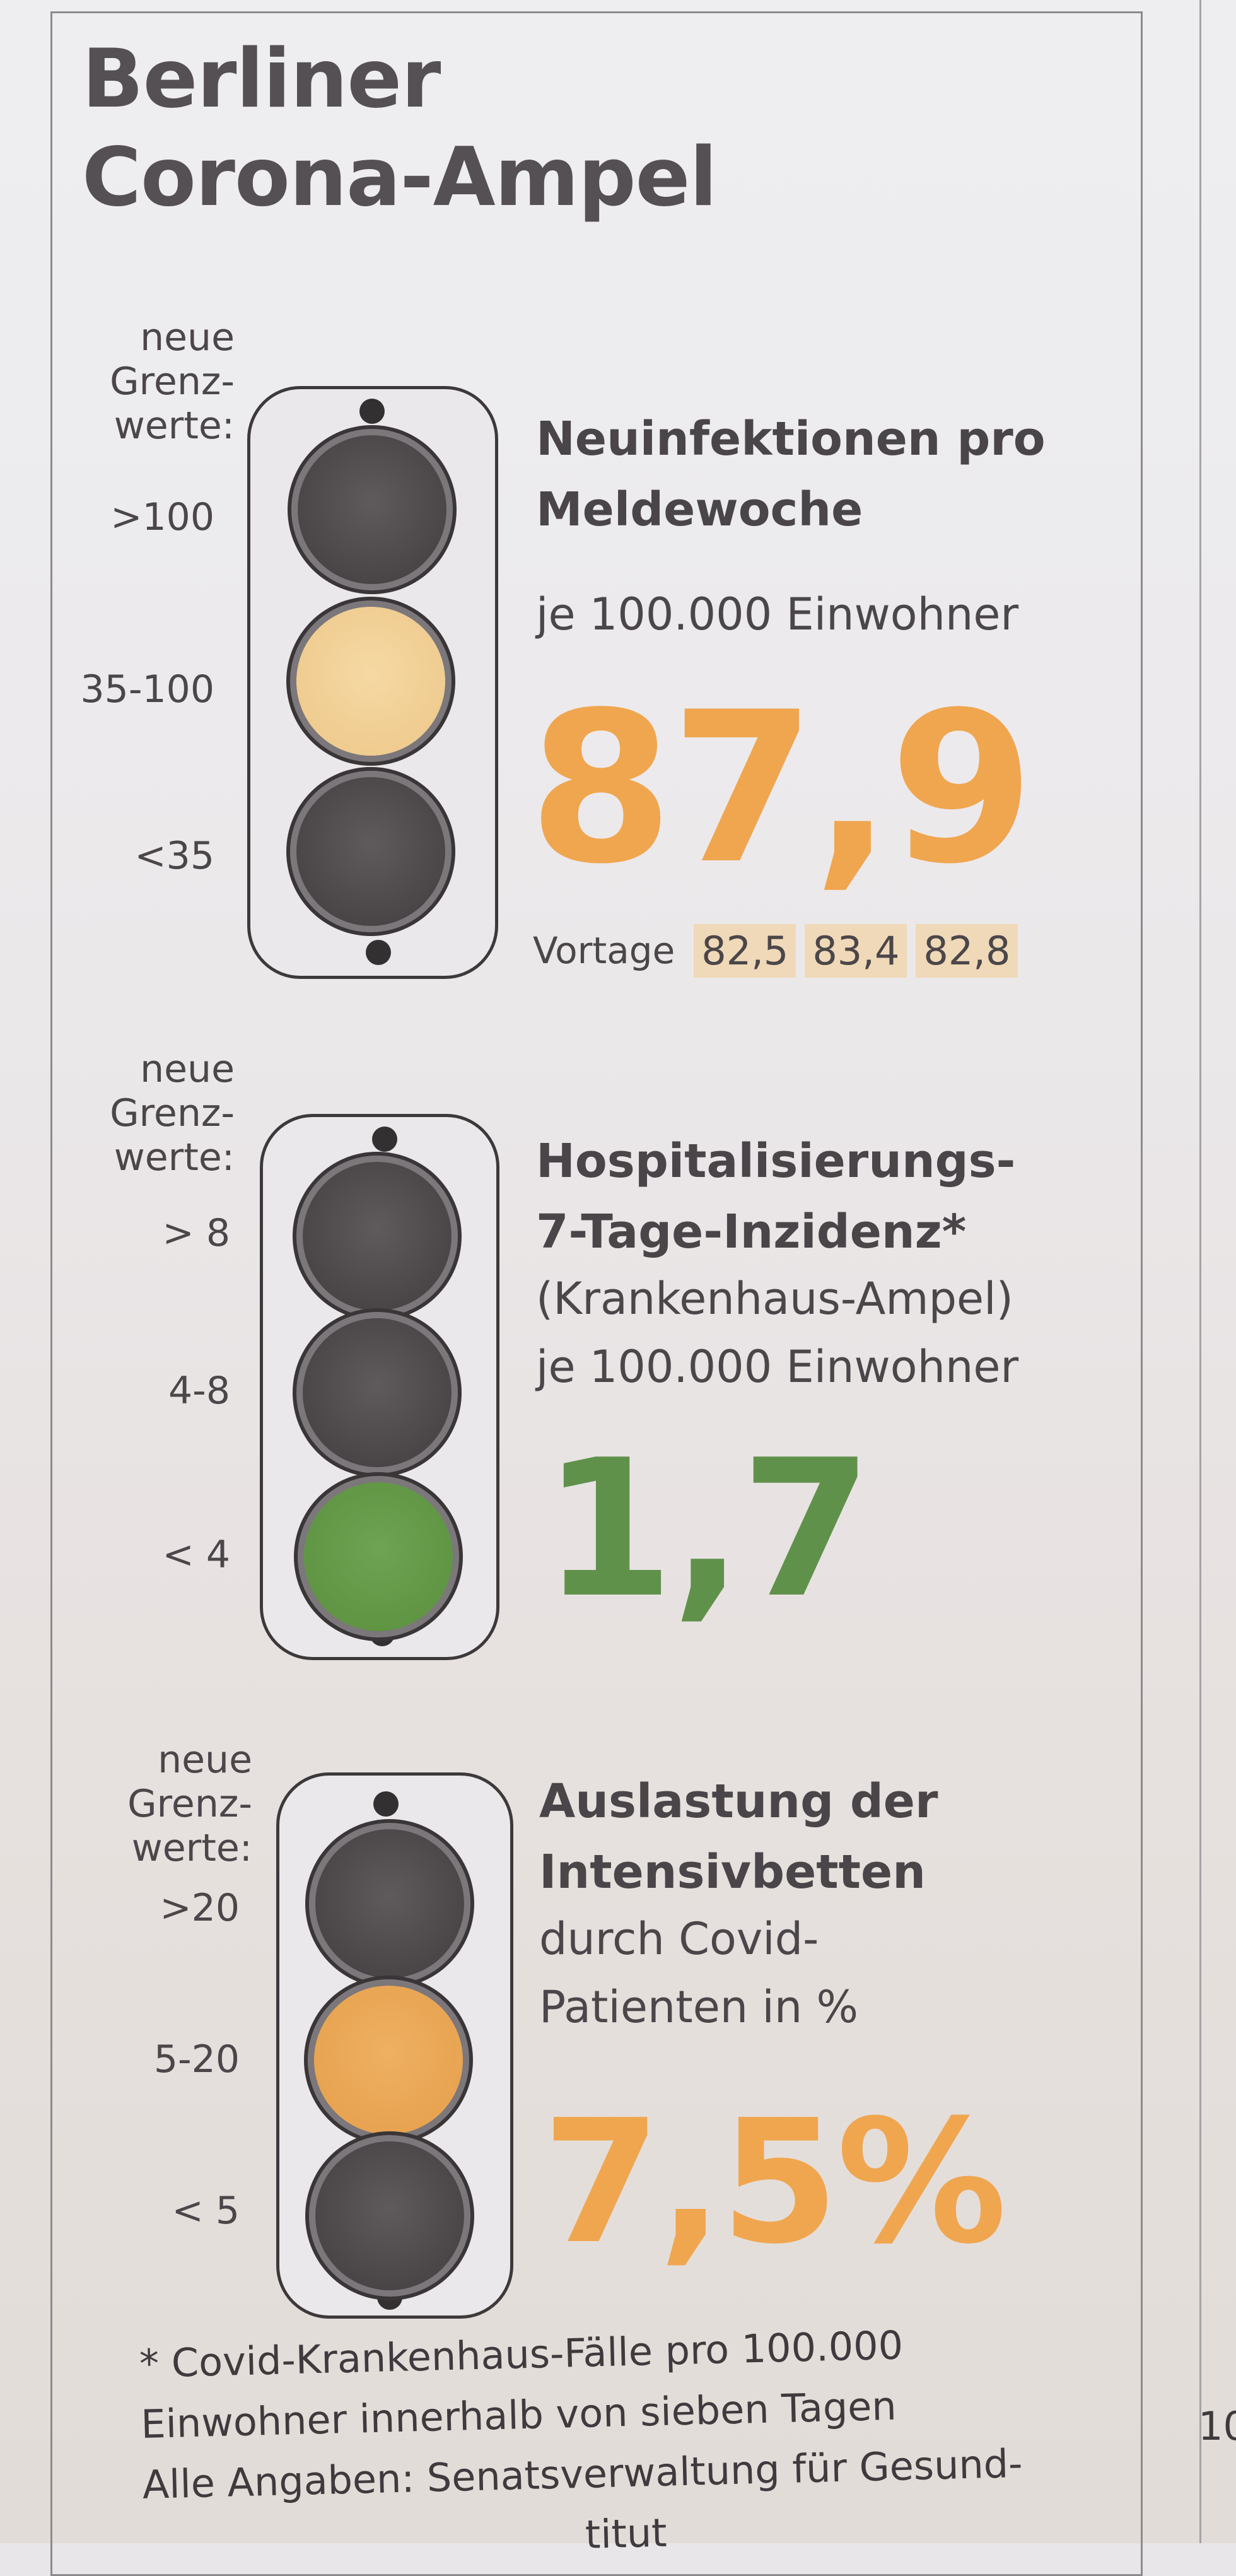 Image resolution: width=1236 pixels, height=2576 pixels. I want to click on threshold-mid: 4-8, so click(199, 1391).